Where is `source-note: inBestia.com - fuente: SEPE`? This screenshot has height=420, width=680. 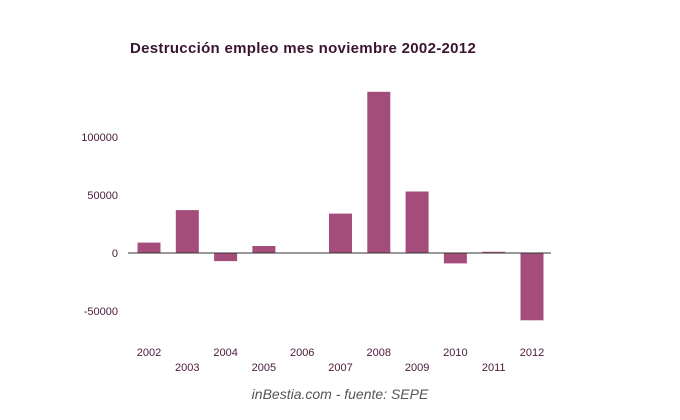 source-note: inBestia.com - fuente: SEPE is located at coordinates (340, 394).